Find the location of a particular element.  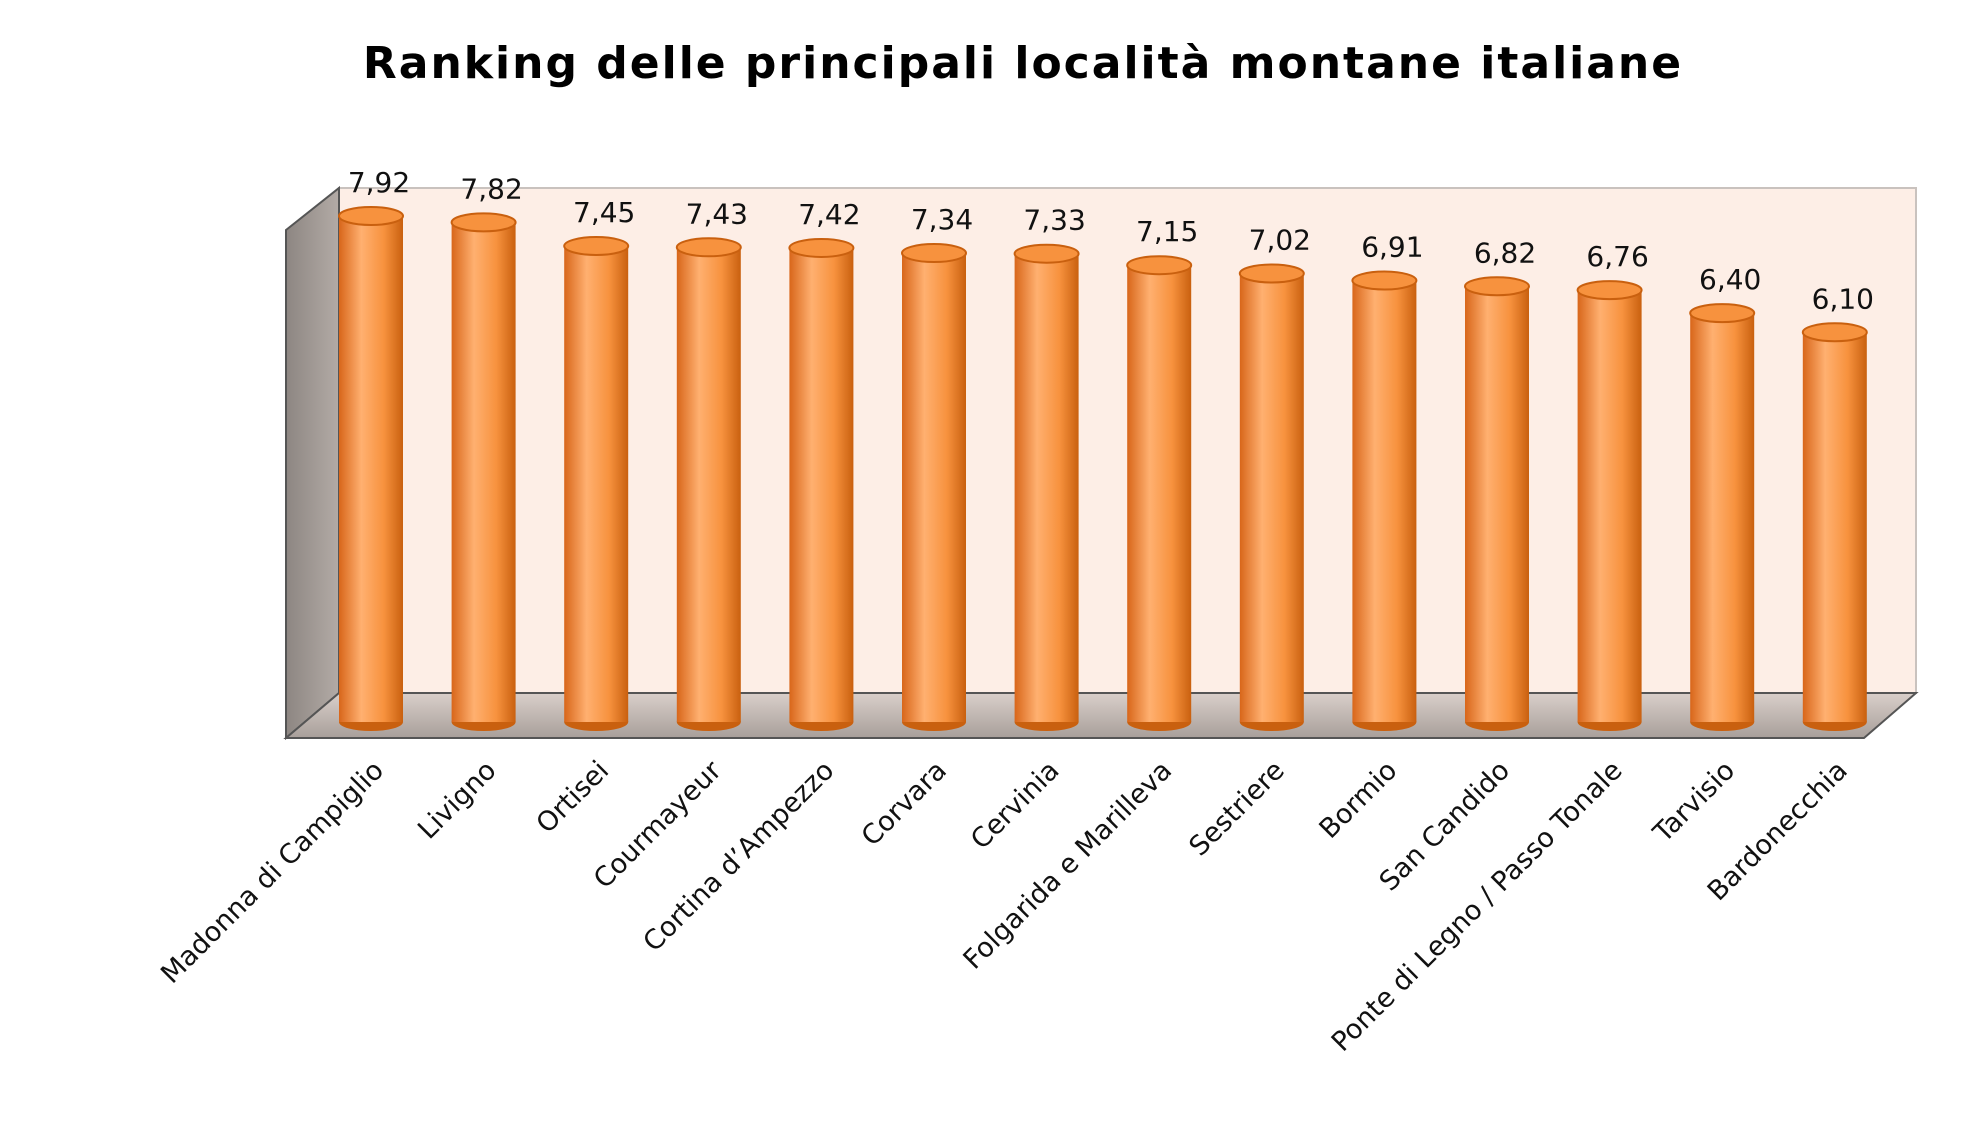

x-tick-label: Corvara is located at coordinates (904, 803).